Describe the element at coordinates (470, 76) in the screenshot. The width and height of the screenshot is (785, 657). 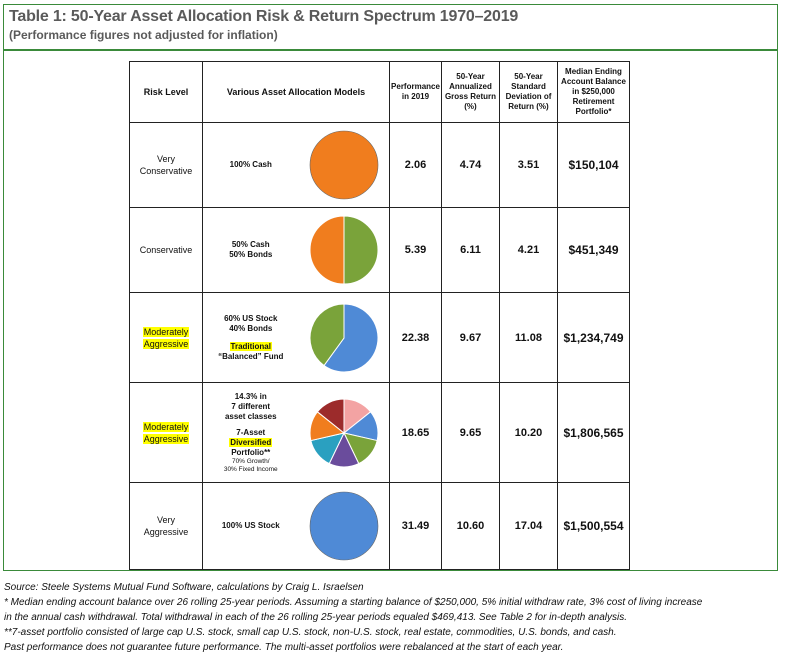
I see `col-gross-line: 50-Year` at that location.